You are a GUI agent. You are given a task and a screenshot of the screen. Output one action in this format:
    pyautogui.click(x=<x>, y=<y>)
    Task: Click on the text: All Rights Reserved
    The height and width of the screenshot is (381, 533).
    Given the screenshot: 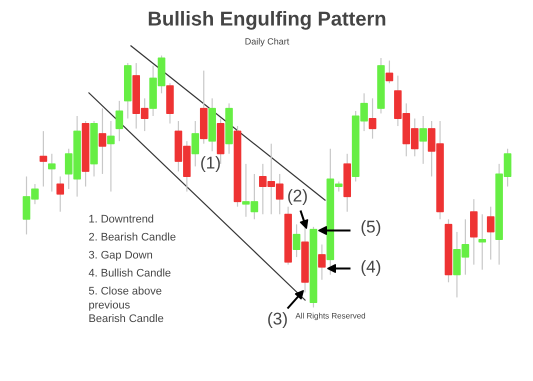 What is the action you would take?
    pyautogui.click(x=330, y=316)
    